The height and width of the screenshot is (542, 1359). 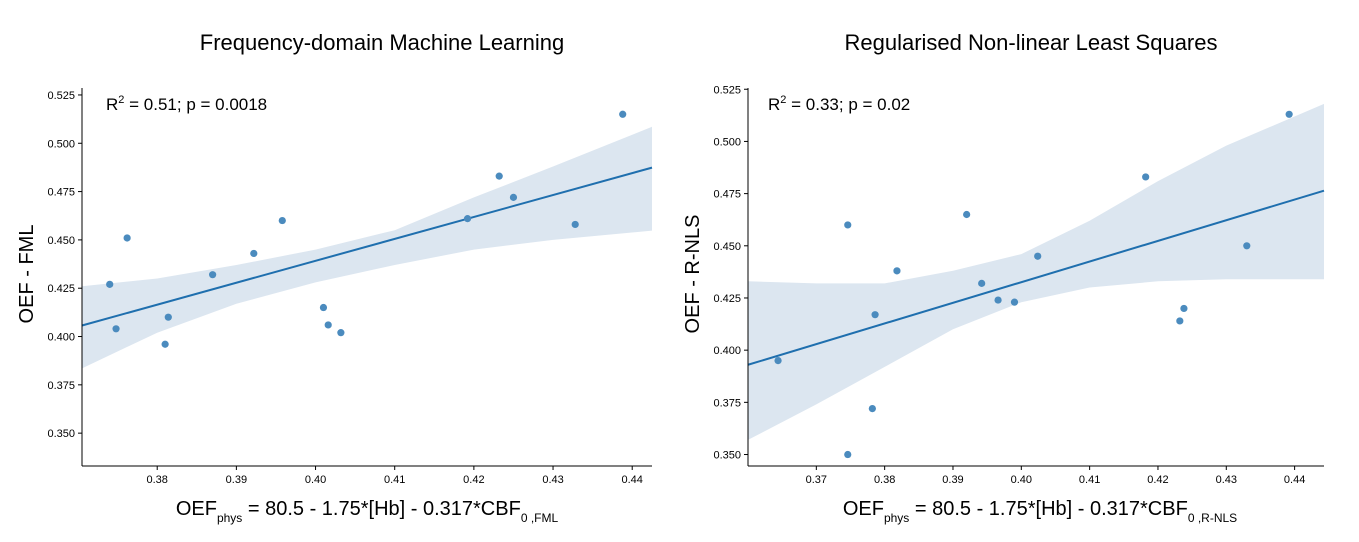 I want to click on stats-annotation: R2 = 0.33; p = 0.02, so click(x=839, y=104).